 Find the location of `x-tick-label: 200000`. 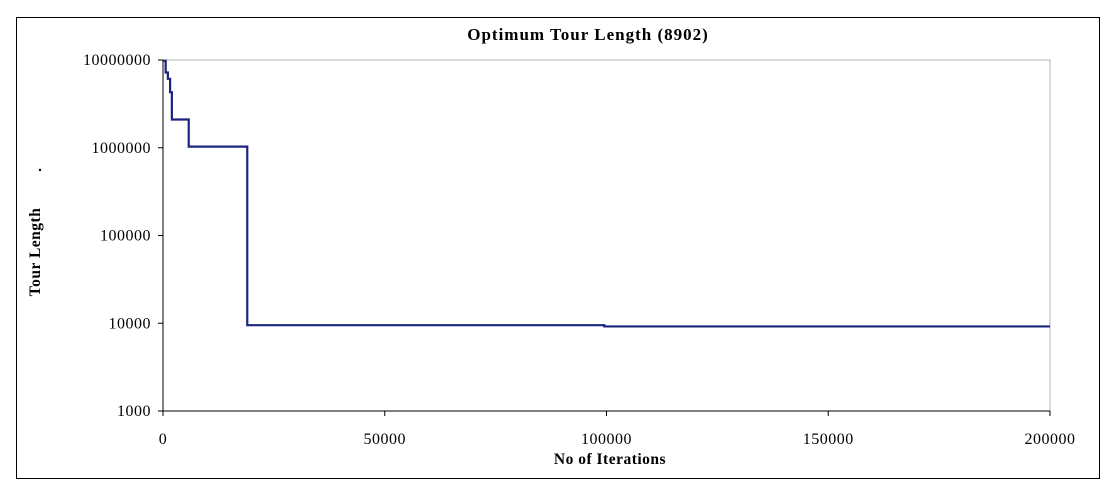

x-tick-label: 200000 is located at coordinates (1050, 439).